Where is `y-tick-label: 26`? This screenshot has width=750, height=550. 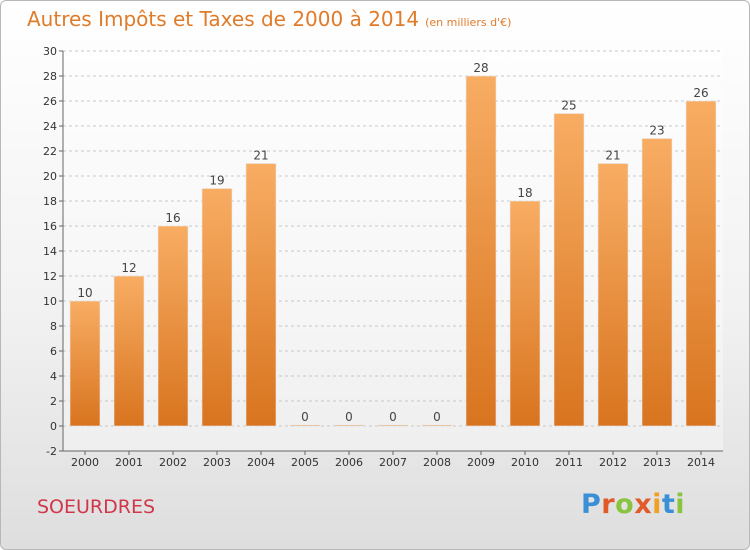
y-tick-label: 26 is located at coordinates (50, 101).